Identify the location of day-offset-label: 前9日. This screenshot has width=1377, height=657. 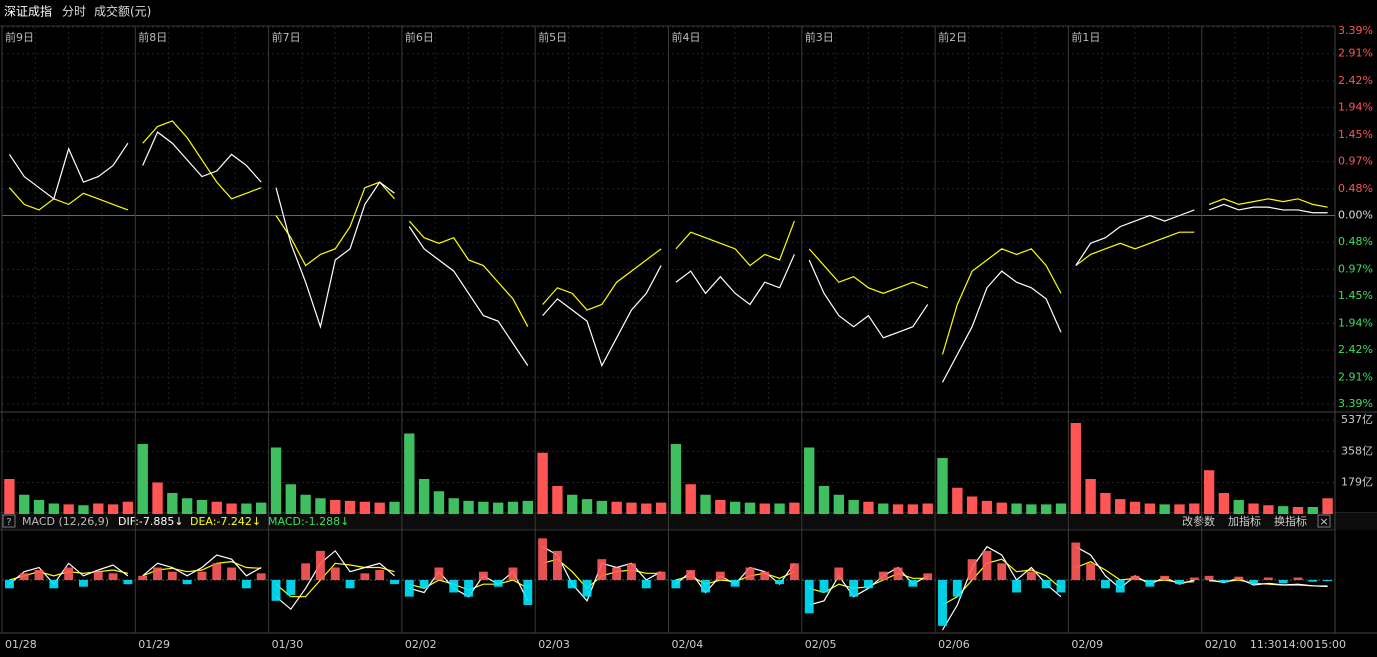
(19, 37).